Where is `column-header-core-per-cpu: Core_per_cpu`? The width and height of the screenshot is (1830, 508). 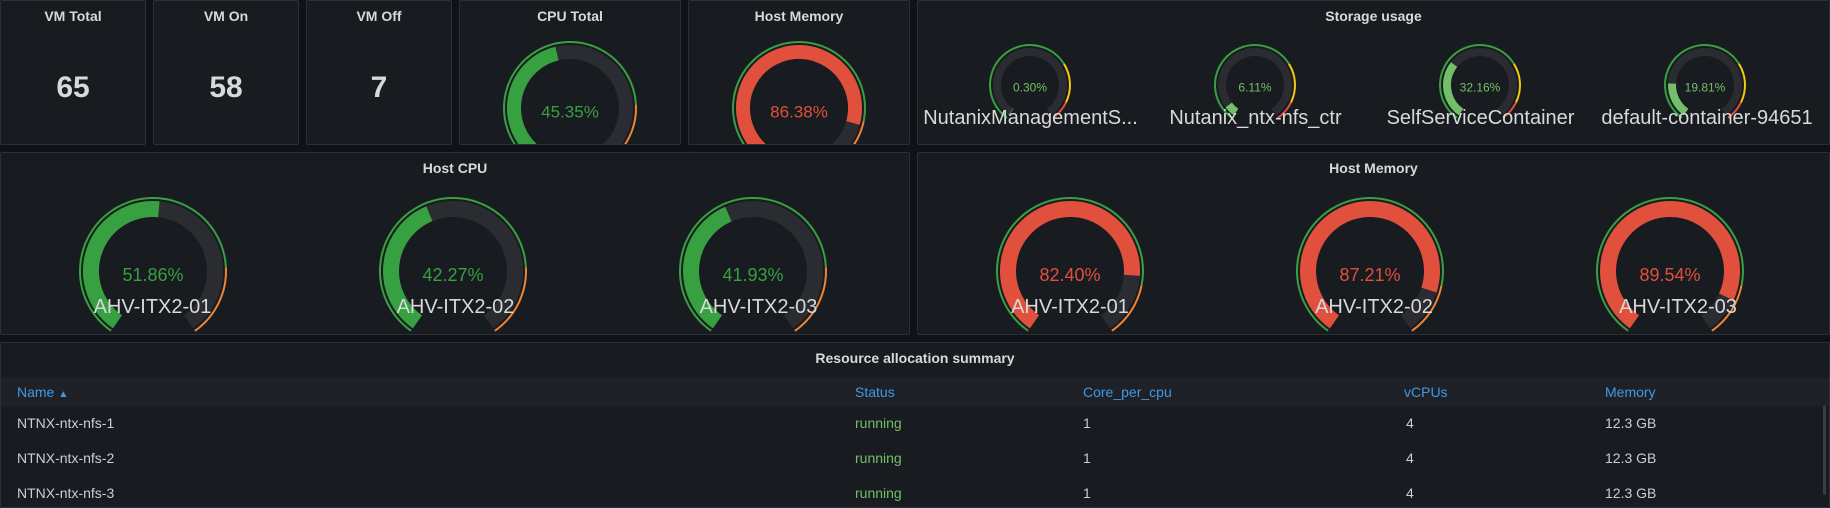 column-header-core-per-cpu: Core_per_cpu is located at coordinates (1127, 392).